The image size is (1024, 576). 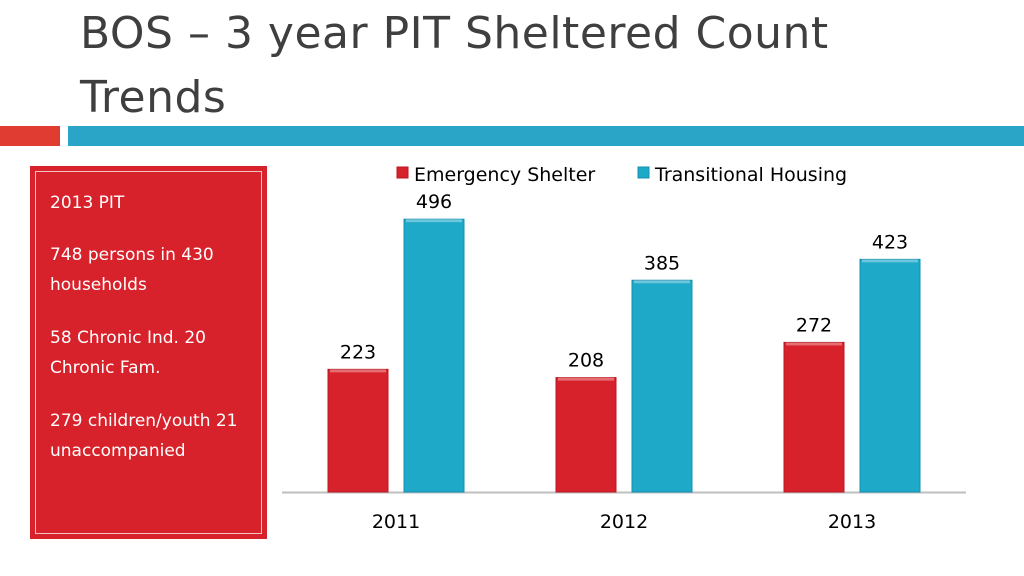 I want to click on summary-panel, so click(x=148, y=352).